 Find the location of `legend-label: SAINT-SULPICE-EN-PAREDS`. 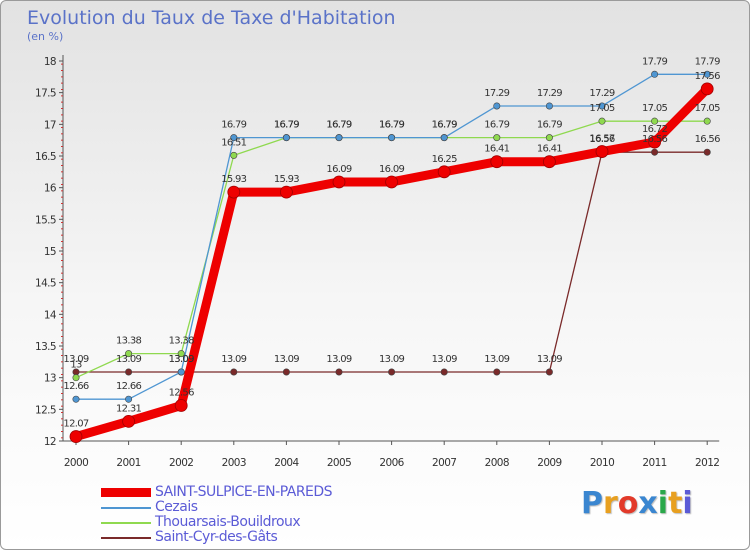

legend-label: SAINT-SULPICE-EN-PAREDS is located at coordinates (244, 492).